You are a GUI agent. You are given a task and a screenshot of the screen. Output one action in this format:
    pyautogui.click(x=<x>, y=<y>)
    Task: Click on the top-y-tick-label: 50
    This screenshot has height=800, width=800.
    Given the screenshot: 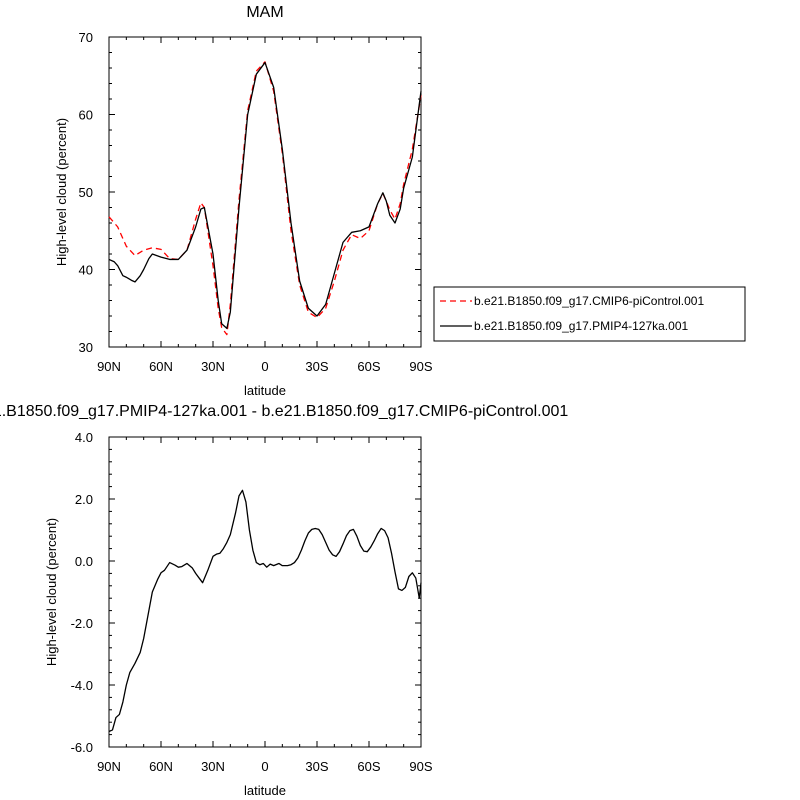 What is the action you would take?
    pyautogui.click(x=86, y=192)
    